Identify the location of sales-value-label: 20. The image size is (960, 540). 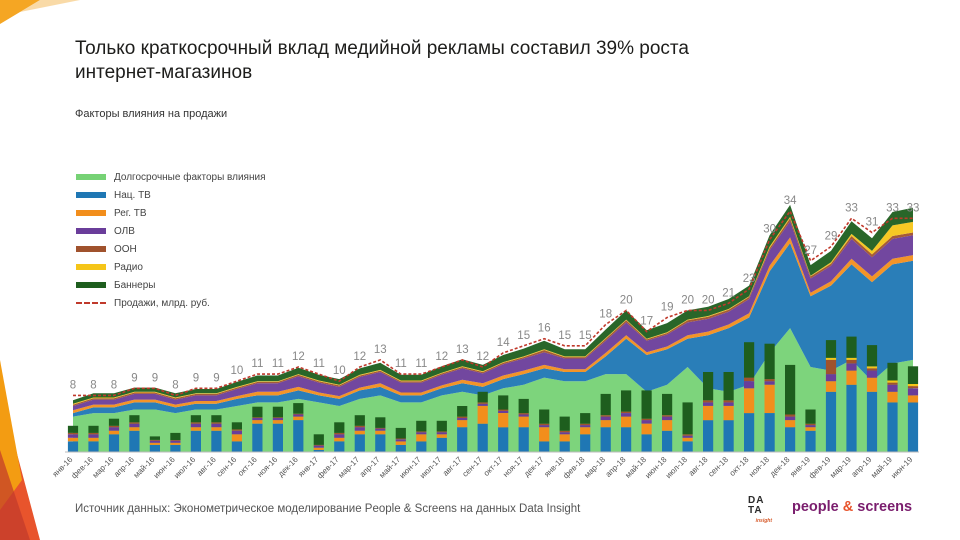
(708, 300).